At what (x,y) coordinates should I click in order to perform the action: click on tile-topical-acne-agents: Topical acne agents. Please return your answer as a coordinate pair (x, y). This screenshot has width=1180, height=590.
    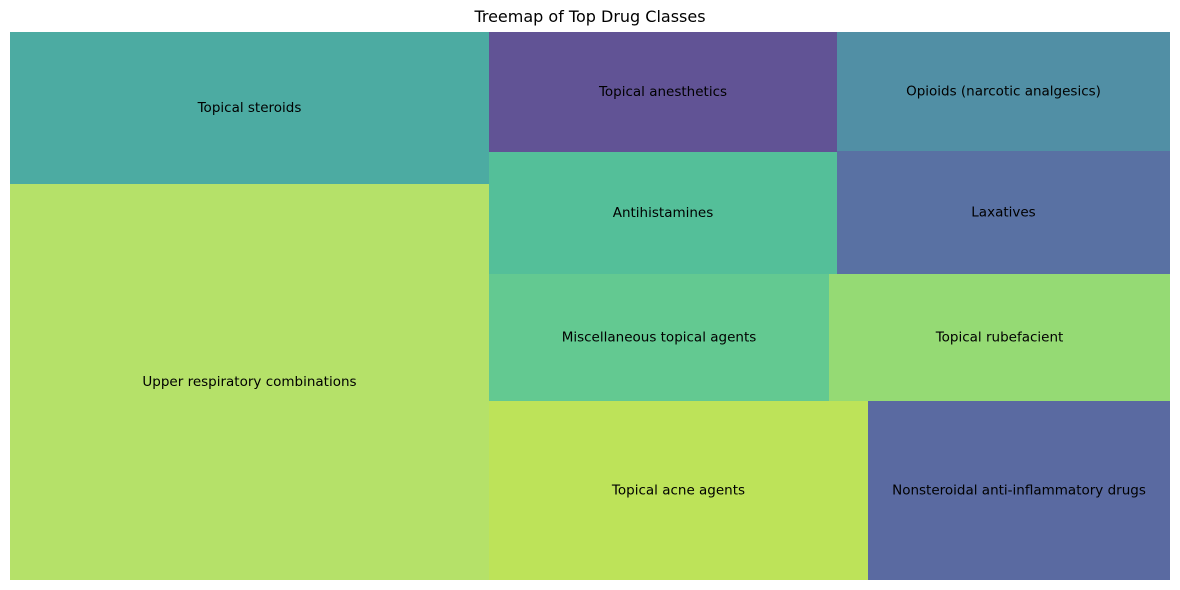
    Looking at the image, I should click on (678, 490).